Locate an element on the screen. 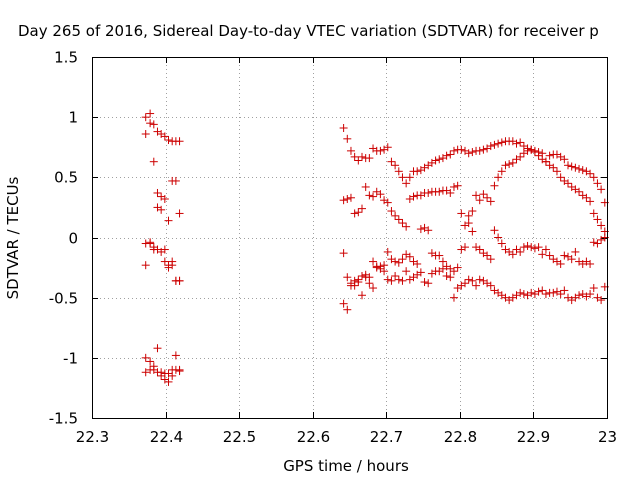  y-tick-label: -1 is located at coordinates (70, 359).